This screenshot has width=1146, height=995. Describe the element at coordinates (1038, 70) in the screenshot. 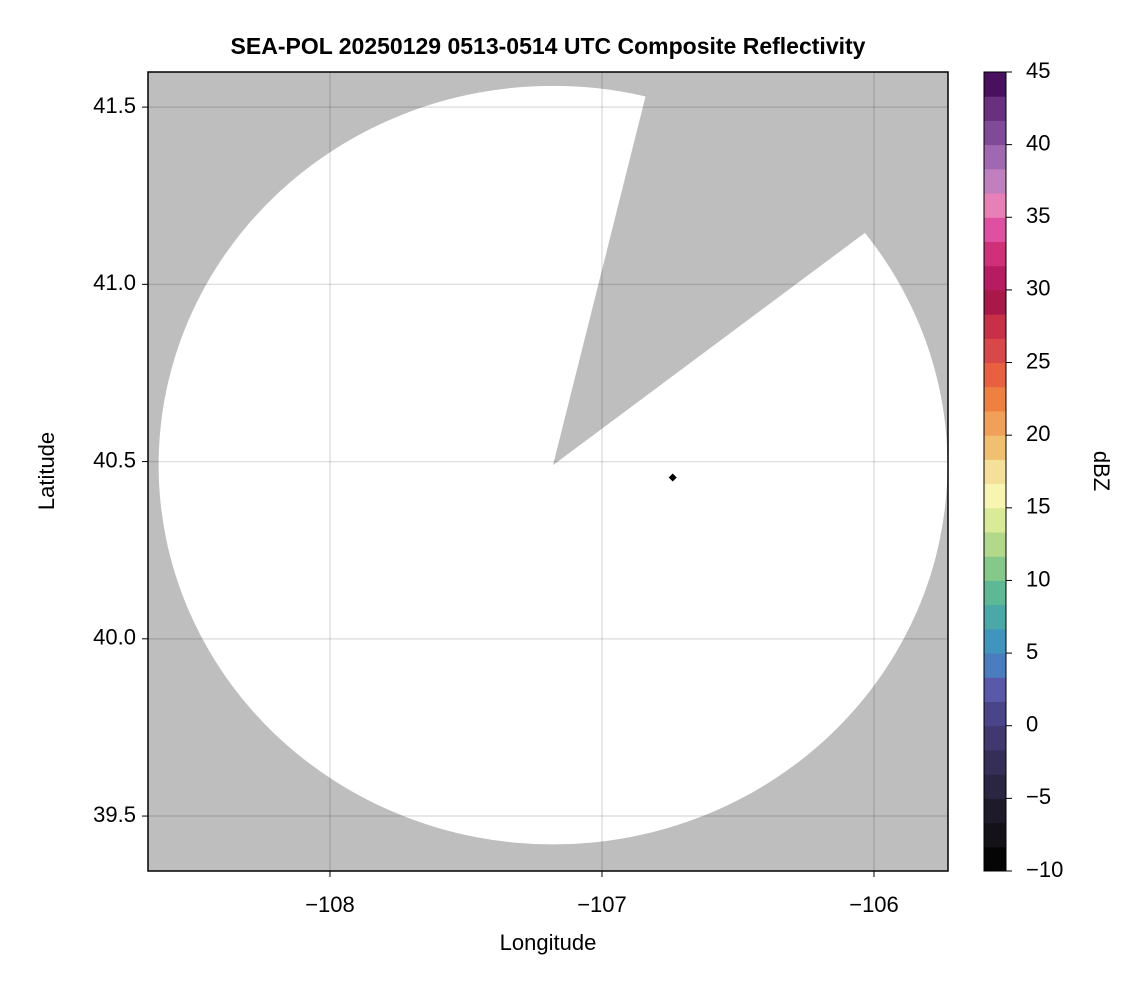

I see `colorbar-tick-label: 45` at that location.